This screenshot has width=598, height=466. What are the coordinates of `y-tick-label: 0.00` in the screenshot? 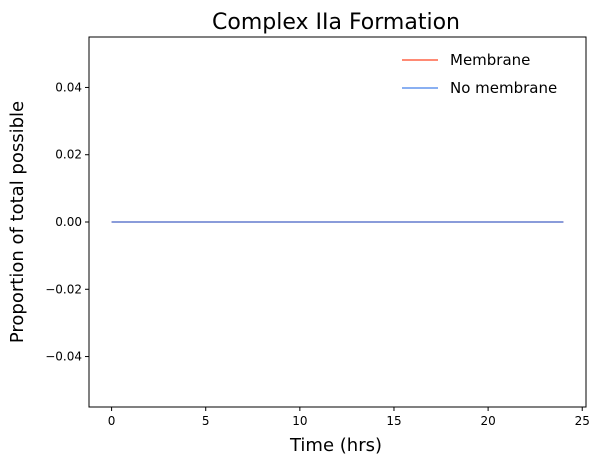 It's located at (68, 222).